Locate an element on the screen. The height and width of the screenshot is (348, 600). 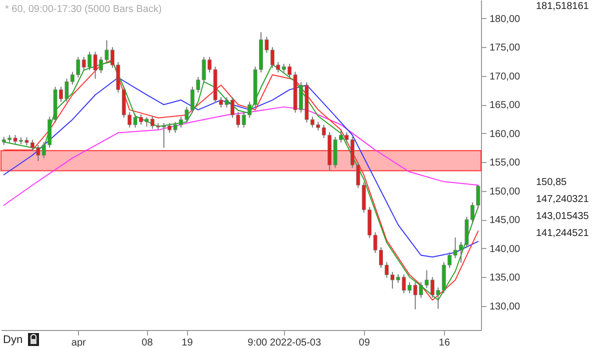
y-tick-label: 160,00 is located at coordinates (505, 134).